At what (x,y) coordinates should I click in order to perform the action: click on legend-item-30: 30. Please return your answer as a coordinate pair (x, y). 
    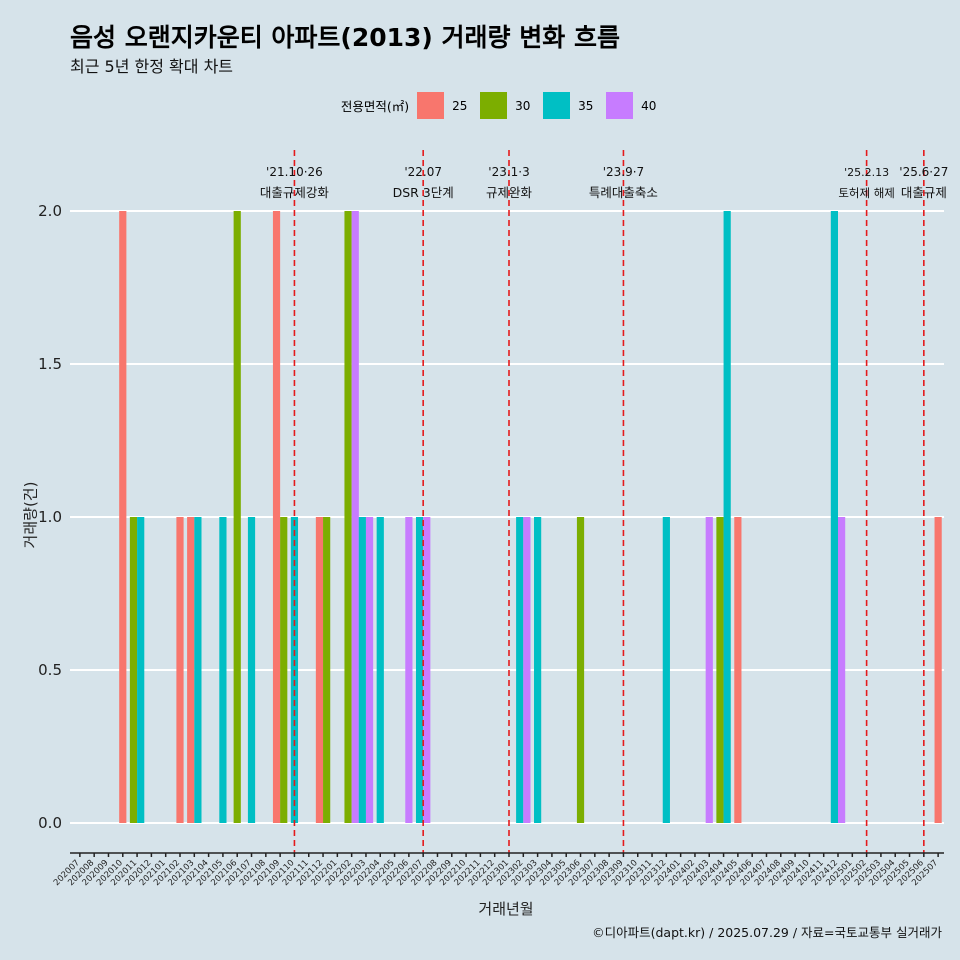
    Looking at the image, I should click on (506, 105).